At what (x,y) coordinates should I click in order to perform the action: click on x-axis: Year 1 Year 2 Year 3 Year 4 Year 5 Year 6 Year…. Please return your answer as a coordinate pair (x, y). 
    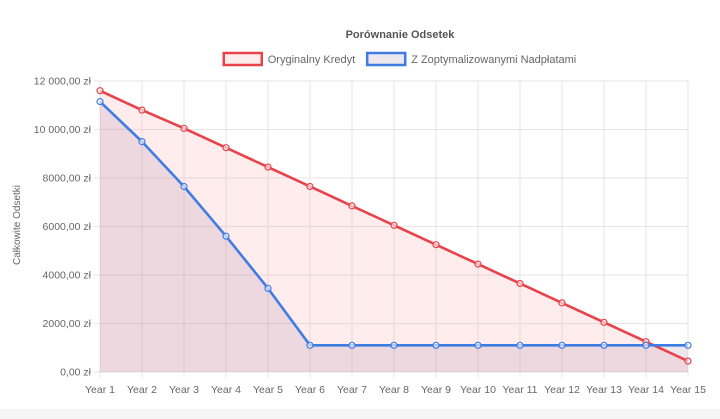
    Looking at the image, I should click on (395, 390).